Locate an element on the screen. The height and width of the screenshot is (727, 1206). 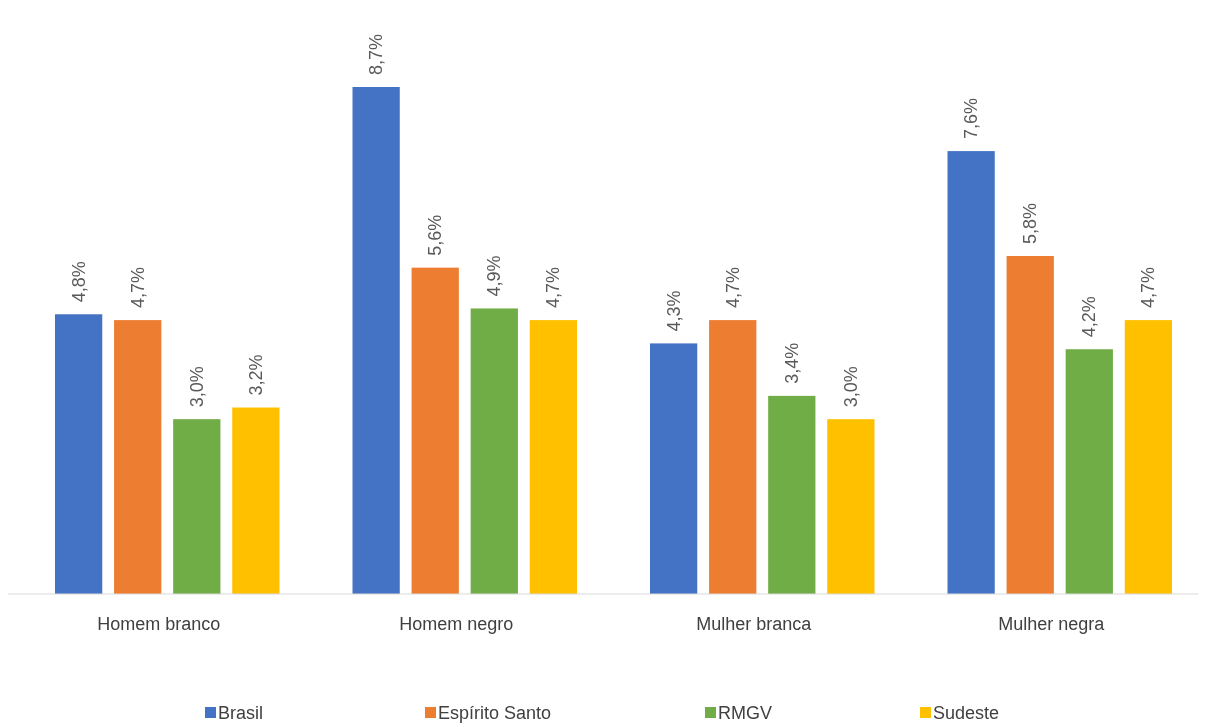
data-label: 3,2% is located at coordinates (255, 375).